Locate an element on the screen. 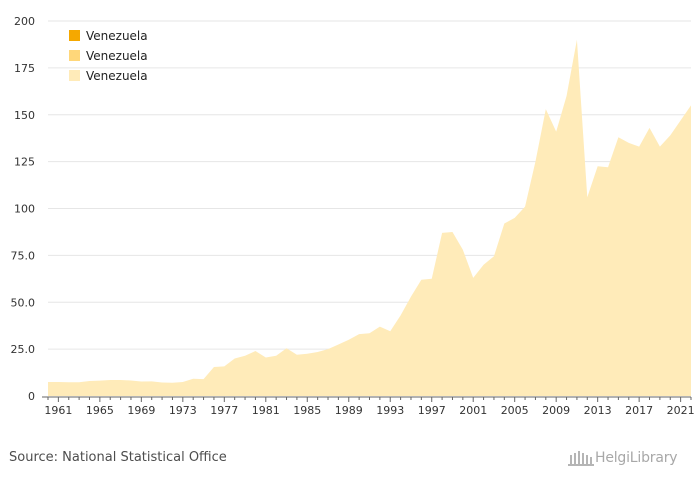  y-tick-label: 25.0 is located at coordinates (23, 349).